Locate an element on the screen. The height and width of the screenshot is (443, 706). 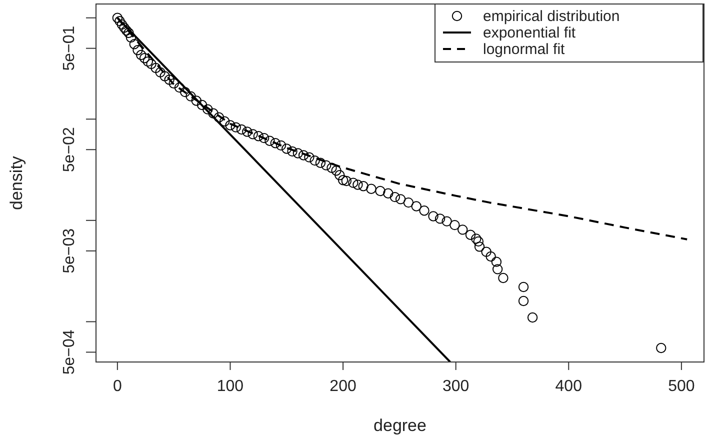
y-axis-title: density is located at coordinates (16, 183).